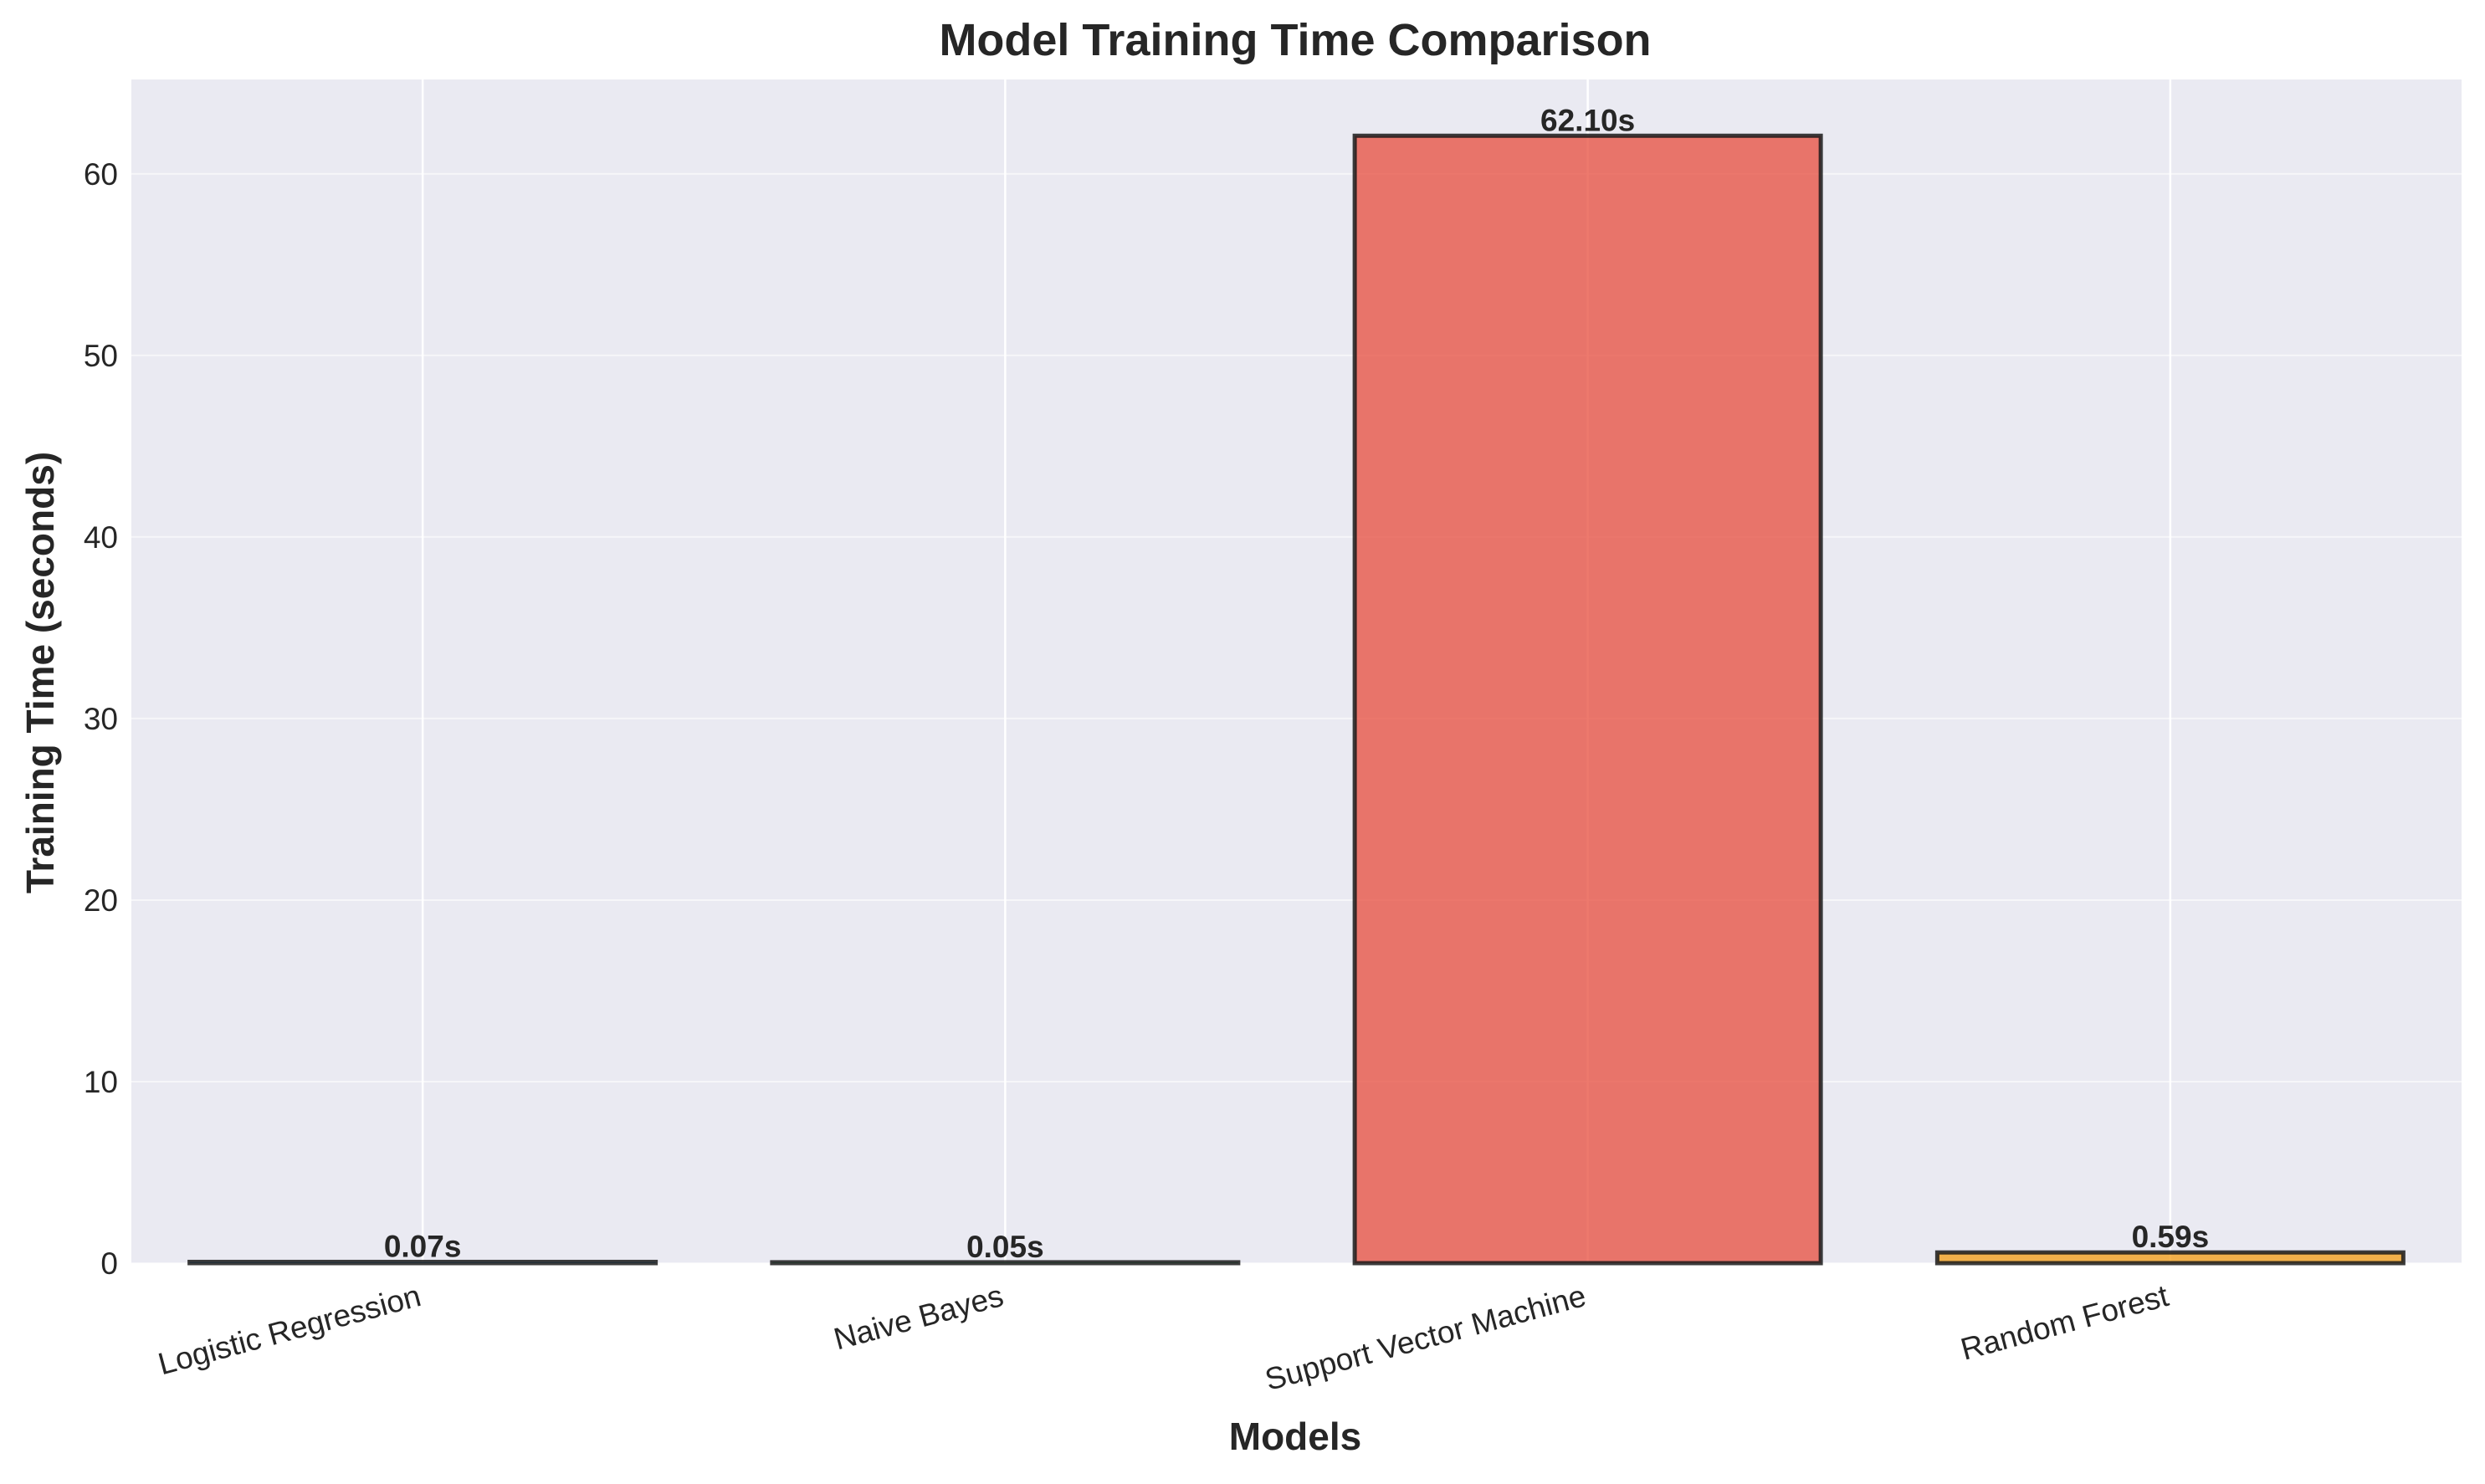  I want to click on value-label-2: 62.10s, so click(1587, 120).